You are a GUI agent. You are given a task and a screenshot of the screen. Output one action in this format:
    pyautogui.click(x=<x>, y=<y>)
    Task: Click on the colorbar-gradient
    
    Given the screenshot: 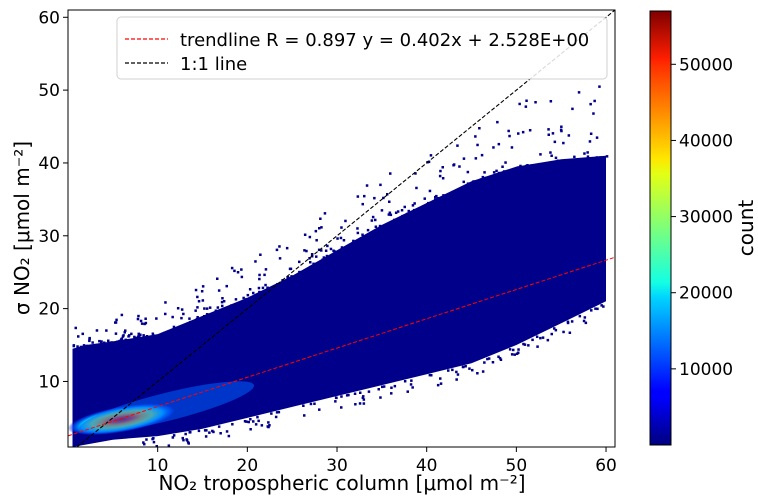 What is the action you would take?
    pyautogui.click(x=660, y=228)
    